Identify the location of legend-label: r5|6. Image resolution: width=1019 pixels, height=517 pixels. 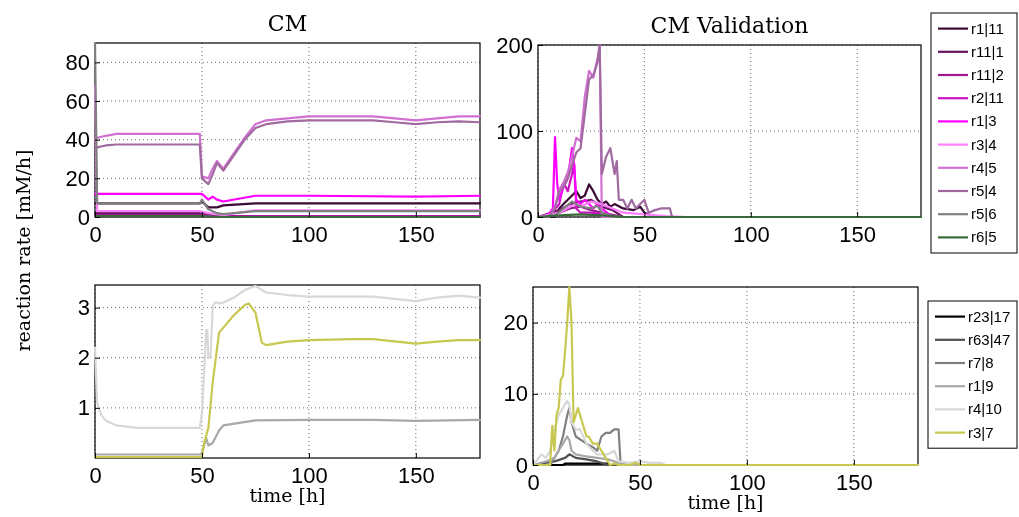
(984, 214).